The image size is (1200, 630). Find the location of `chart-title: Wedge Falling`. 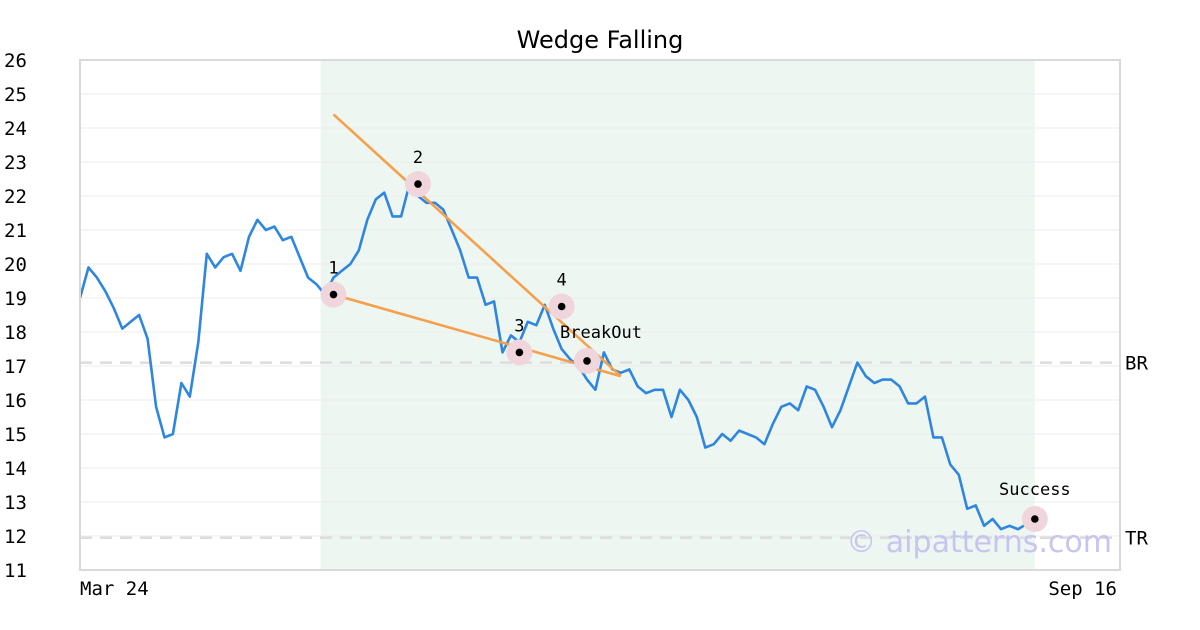

chart-title: Wedge Falling is located at coordinates (600, 40).